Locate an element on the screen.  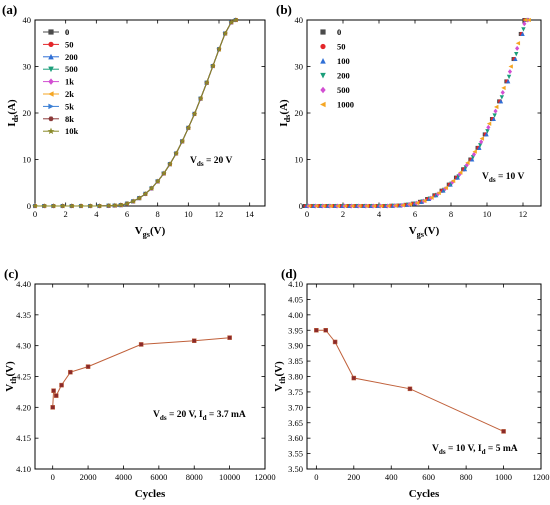
x-tick-label: 10000 is located at coordinates (229, 477).